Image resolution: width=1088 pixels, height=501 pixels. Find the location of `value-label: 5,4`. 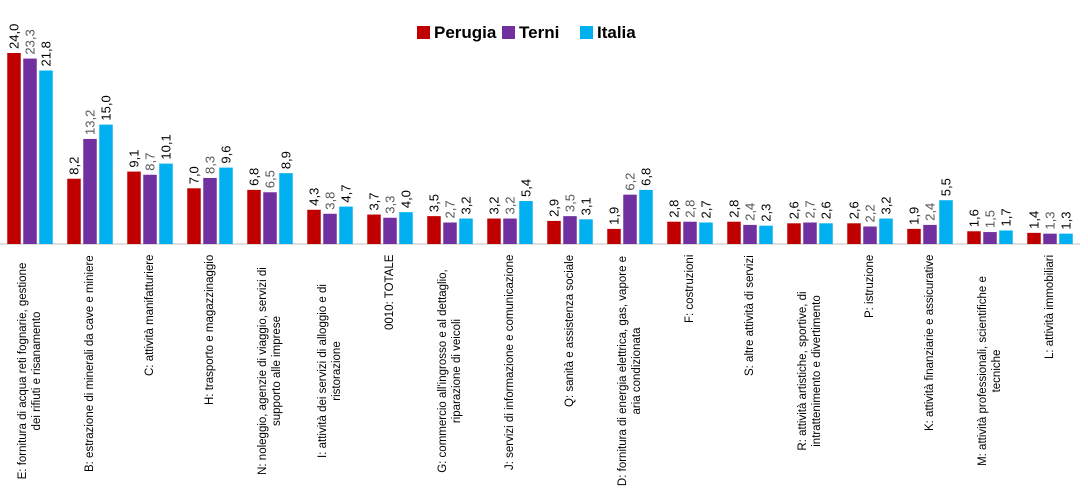

value-label: 5,4 is located at coordinates (526, 188).